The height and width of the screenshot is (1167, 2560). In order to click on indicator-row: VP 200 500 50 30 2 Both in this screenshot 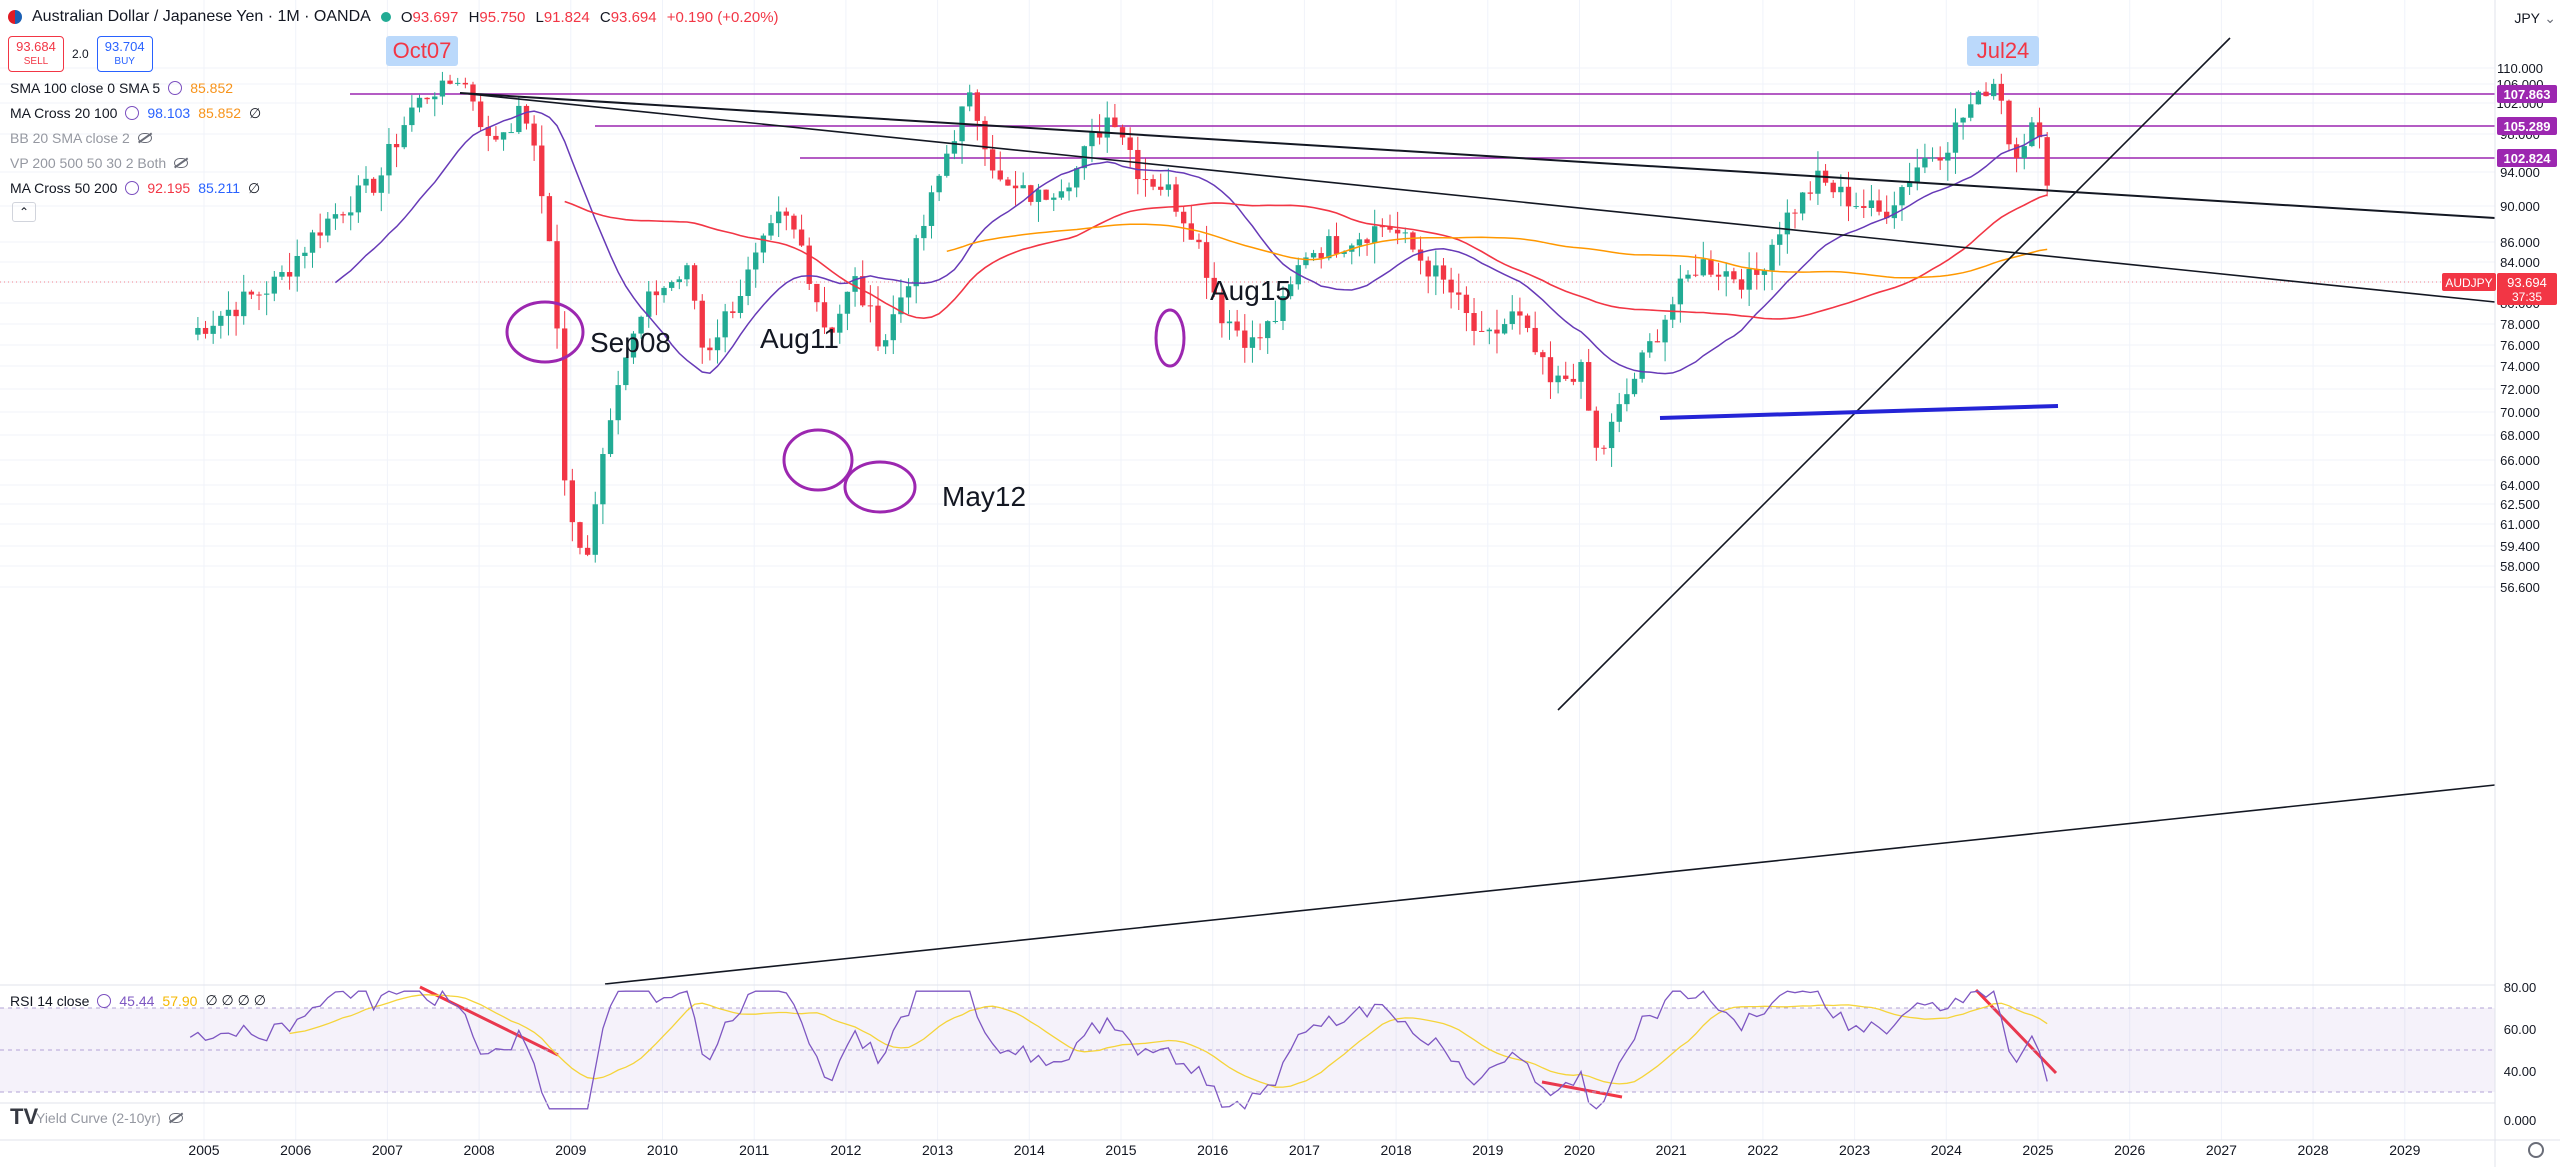, I will do `click(99, 163)`.